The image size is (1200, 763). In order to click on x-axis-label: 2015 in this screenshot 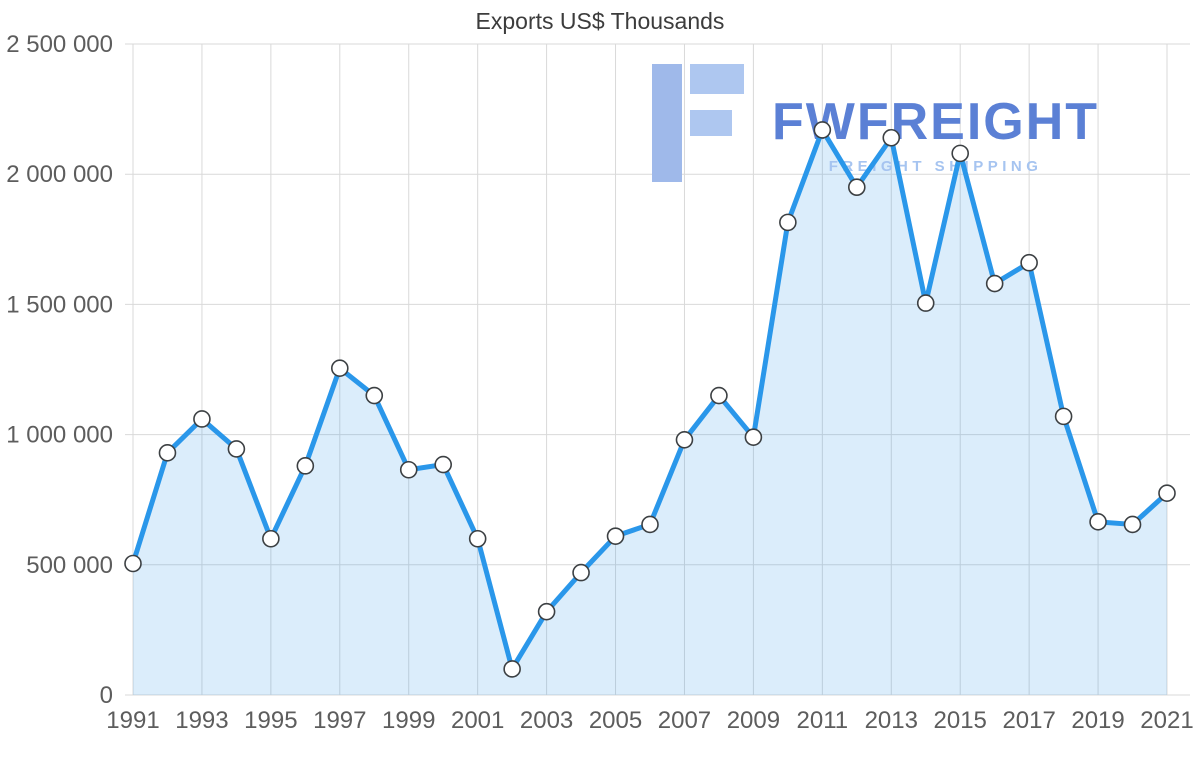, I will do `click(960, 720)`.